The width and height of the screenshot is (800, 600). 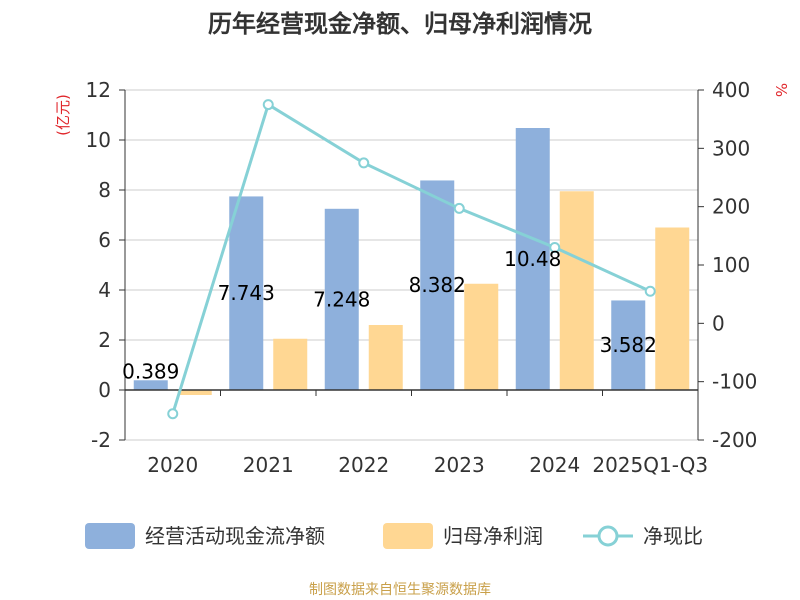 I want to click on y-right-tick-label: -200, so click(x=734, y=440).